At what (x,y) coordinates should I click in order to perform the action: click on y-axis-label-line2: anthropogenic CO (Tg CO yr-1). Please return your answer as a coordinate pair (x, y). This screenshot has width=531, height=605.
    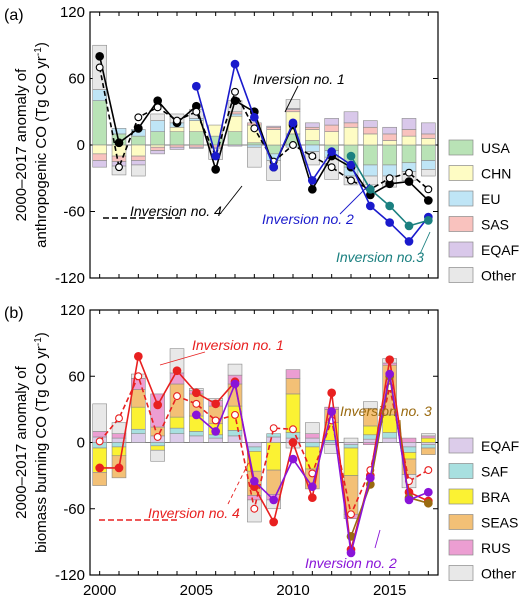
    Looking at the image, I should click on (42, 145).